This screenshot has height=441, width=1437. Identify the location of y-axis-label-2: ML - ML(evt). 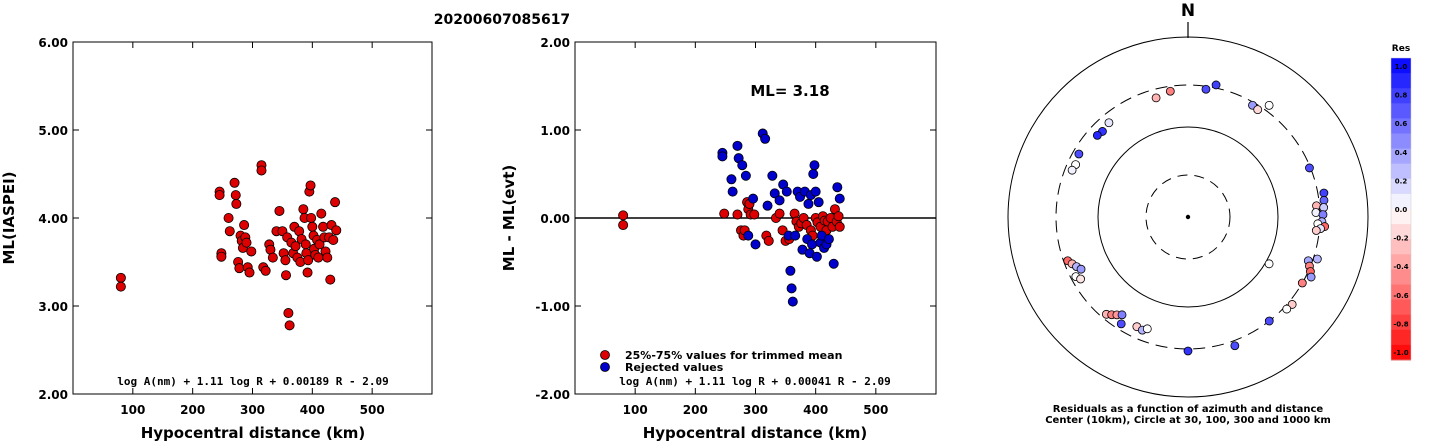
(509, 218).